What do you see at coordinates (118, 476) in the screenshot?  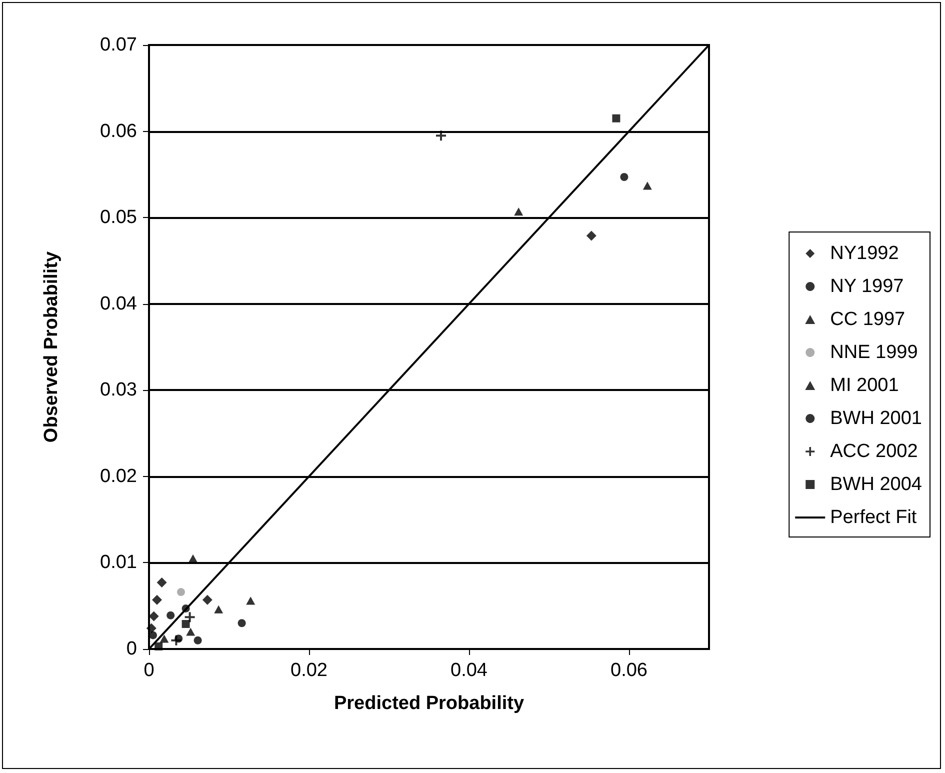 I see `y-tick-label: 0.02` at bounding box center [118, 476].